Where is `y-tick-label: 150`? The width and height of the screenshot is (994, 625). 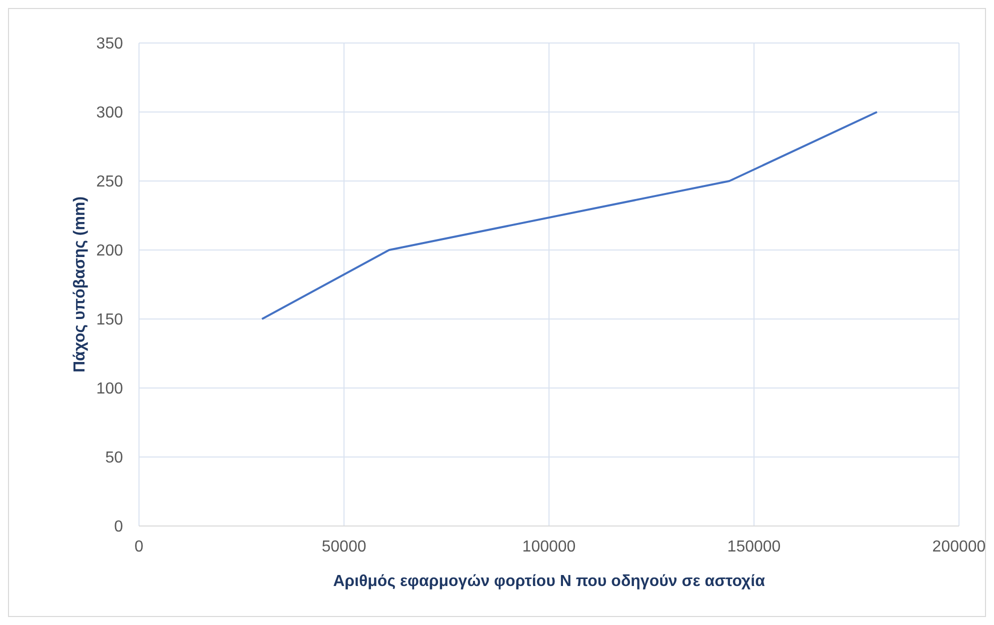
y-tick-label: 150 is located at coordinates (110, 320).